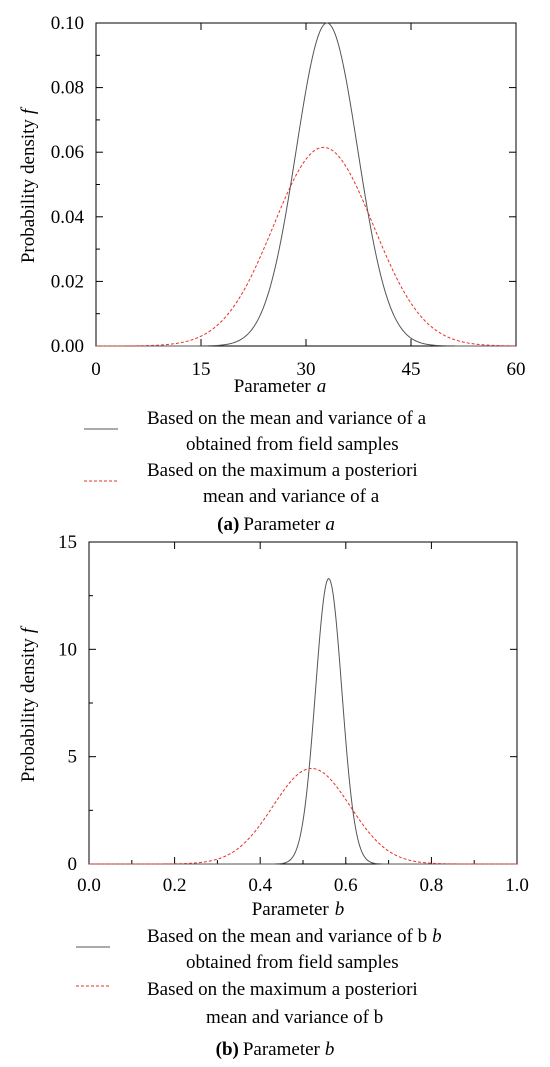  I want to click on panel-a-legend-label-field-2: obtained from field samples, so click(292, 444).